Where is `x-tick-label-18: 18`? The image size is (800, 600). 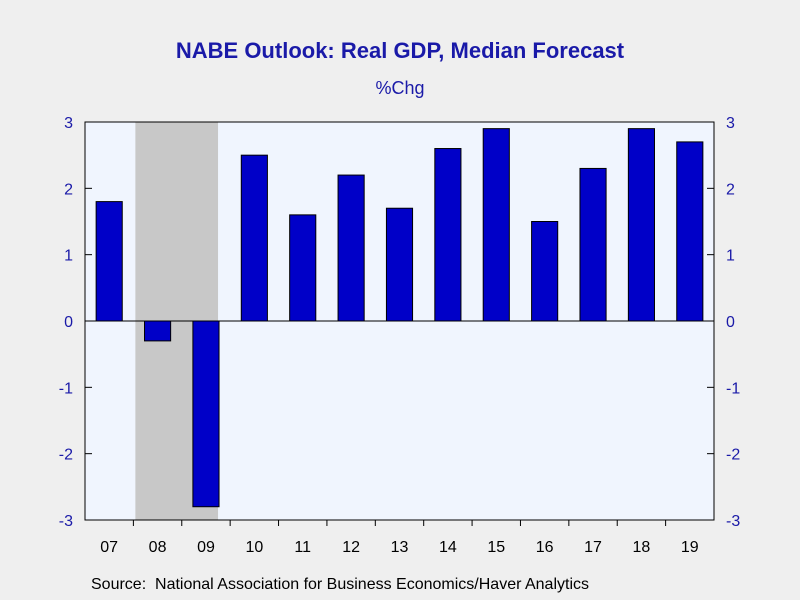 x-tick-label-18: 18 is located at coordinates (642, 547).